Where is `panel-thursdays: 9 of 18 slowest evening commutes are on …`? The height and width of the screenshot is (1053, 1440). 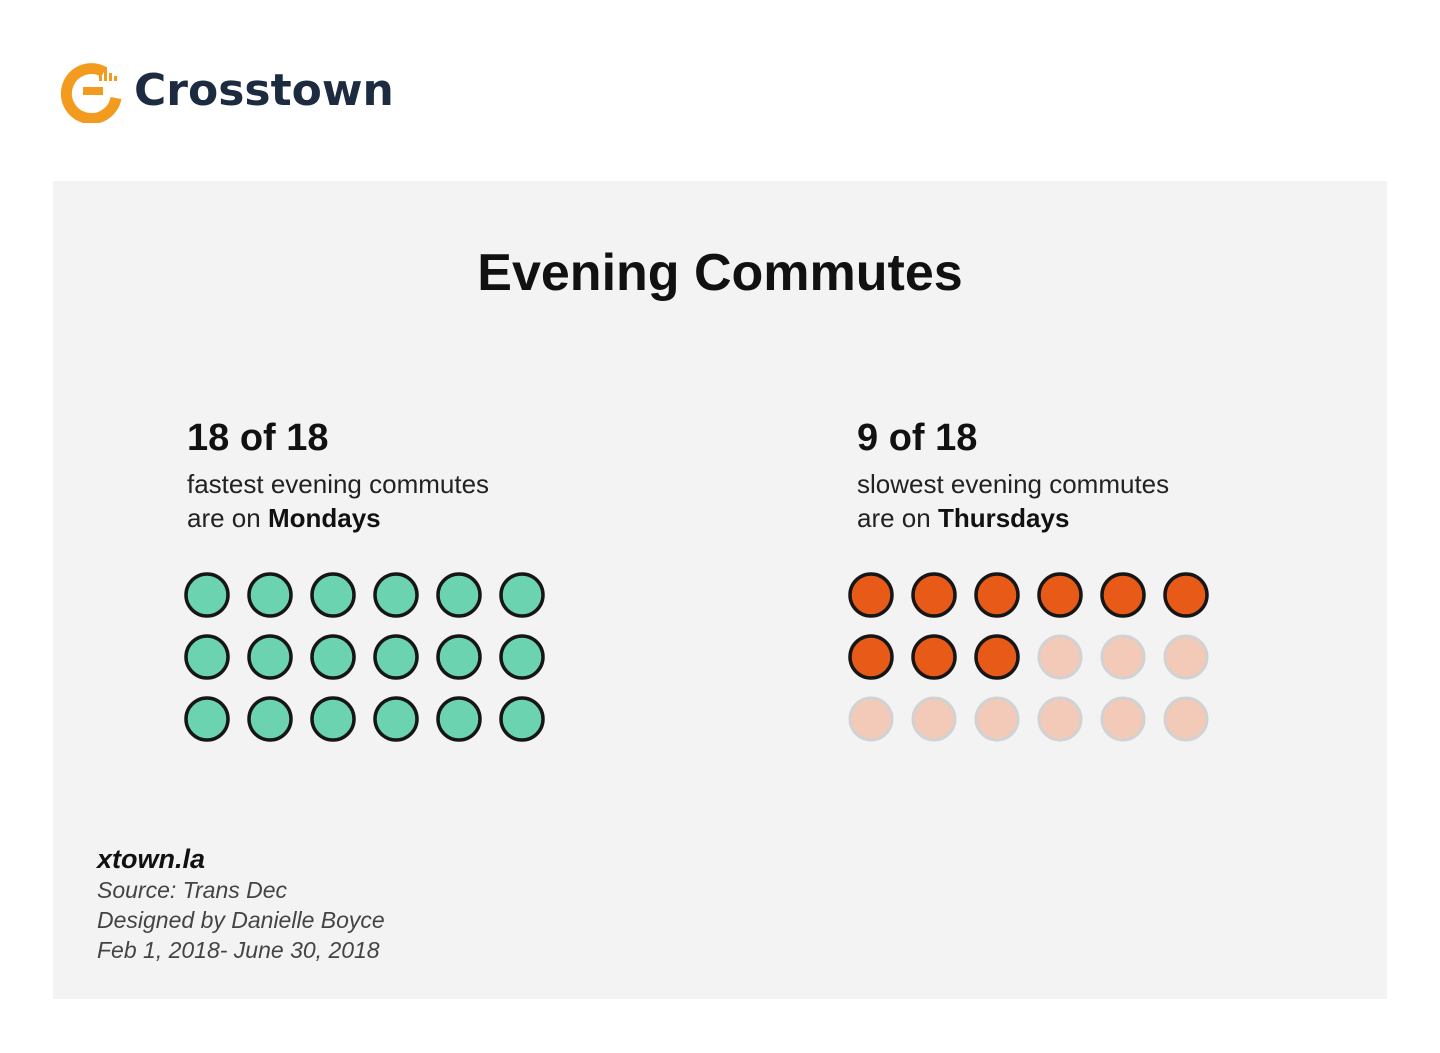
panel-thursdays: 9 of 18 slowest evening commutes are on … is located at coordinates (1067, 477).